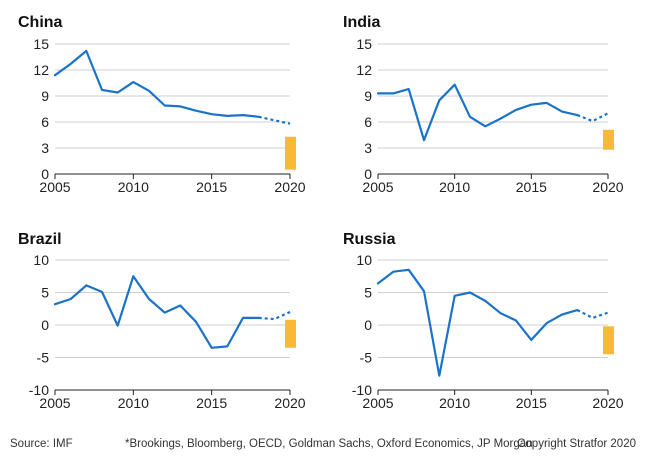  What do you see at coordinates (289, 403) in the screenshot?
I see `brazil-x-tick-label: 2020` at bounding box center [289, 403].